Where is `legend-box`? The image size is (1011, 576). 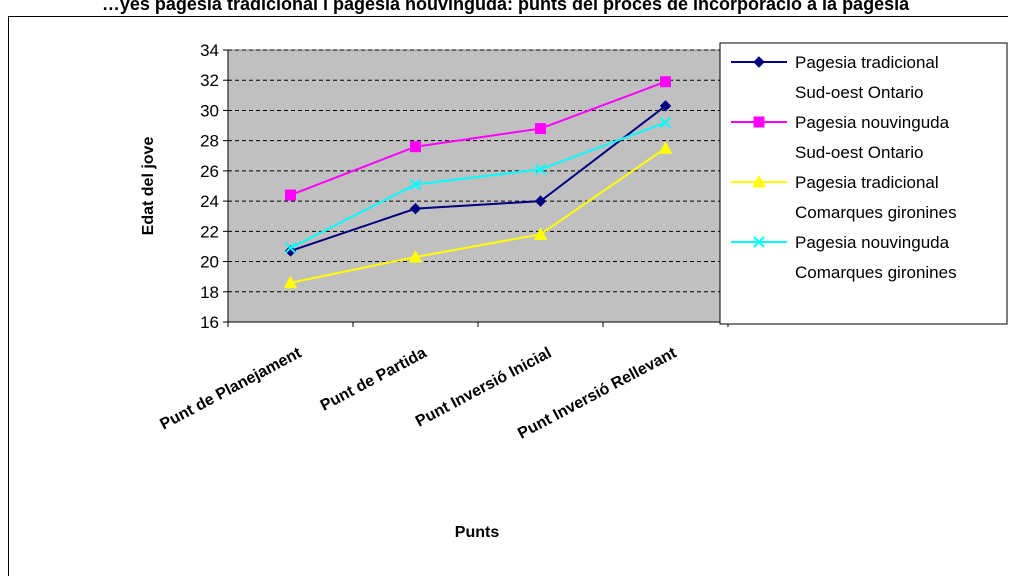
legend-box is located at coordinates (863, 183).